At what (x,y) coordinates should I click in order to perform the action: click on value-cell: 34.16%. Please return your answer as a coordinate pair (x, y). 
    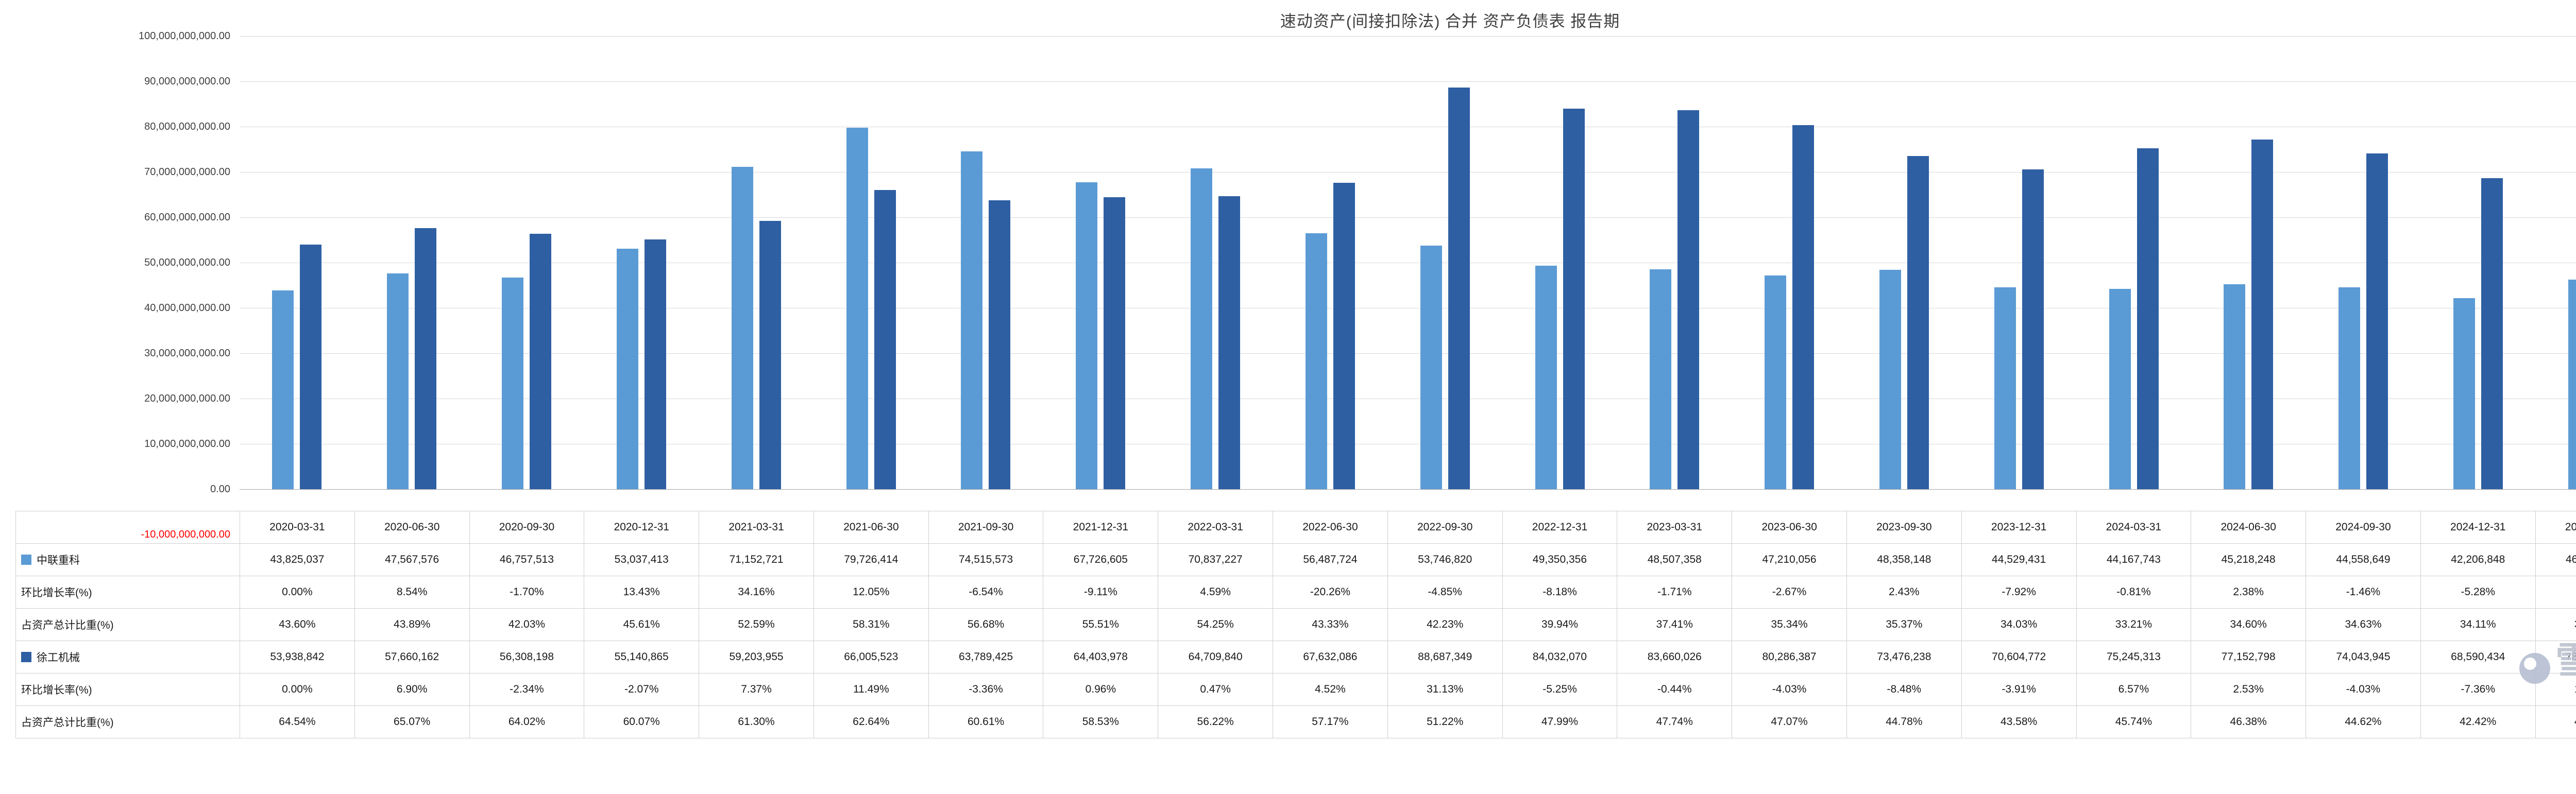
    Looking at the image, I should click on (756, 592).